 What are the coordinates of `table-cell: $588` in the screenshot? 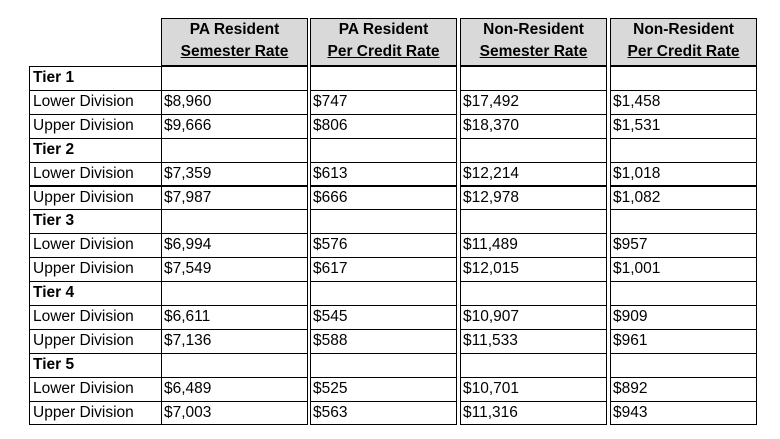 It's located at (383, 341).